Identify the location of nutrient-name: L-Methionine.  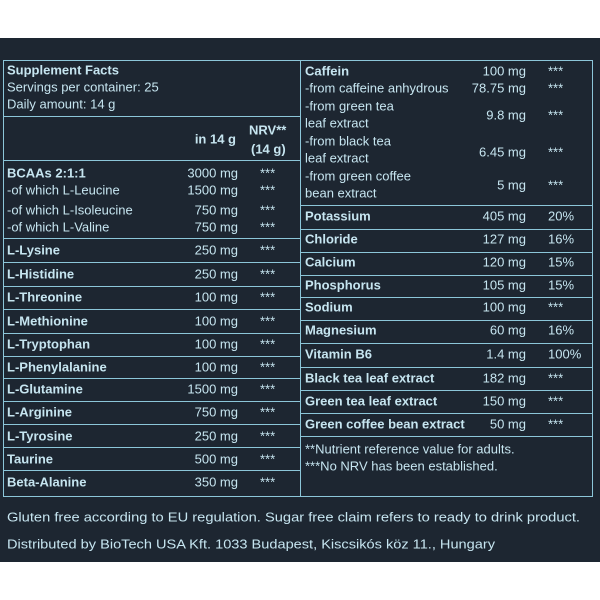
(47, 320).